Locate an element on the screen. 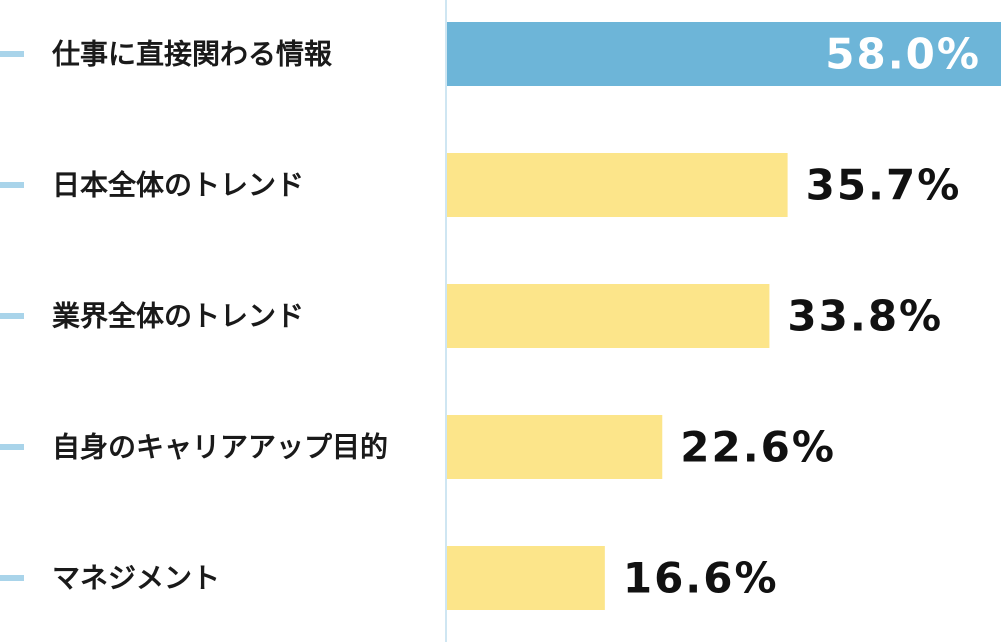 The image size is (1001, 642). category-label: 業界全体のトレンド is located at coordinates (178, 316).